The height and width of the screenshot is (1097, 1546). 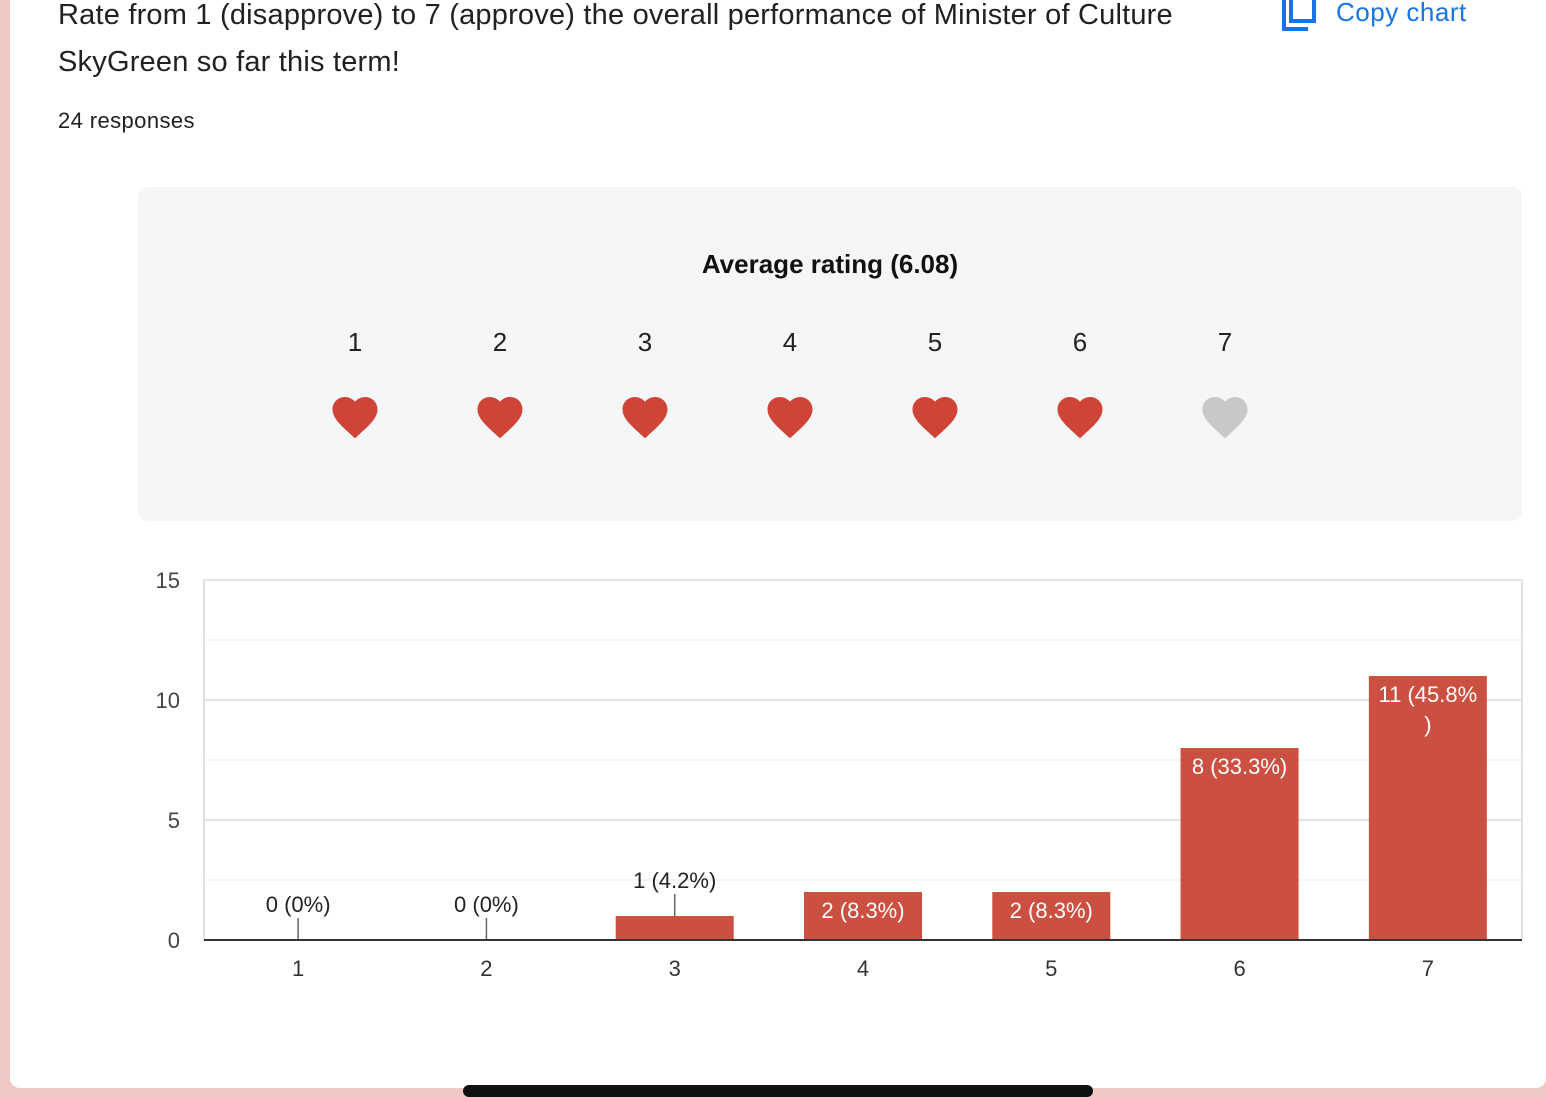 What do you see at coordinates (1080, 381) in the screenshot?
I see `rating-item-6: 6` at bounding box center [1080, 381].